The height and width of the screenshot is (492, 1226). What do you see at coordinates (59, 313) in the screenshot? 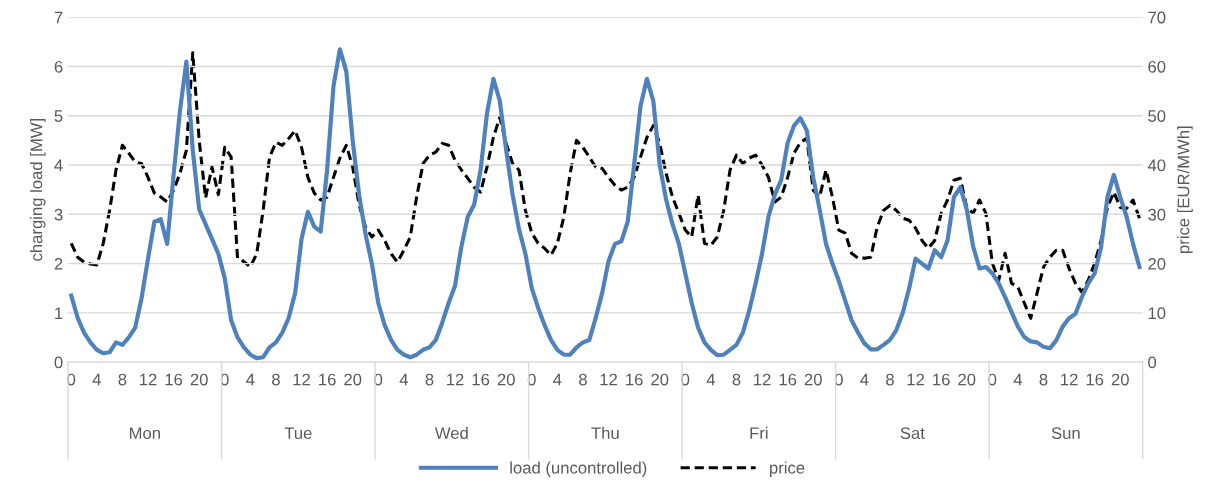
I see `y-tick-label: 1` at bounding box center [59, 313].